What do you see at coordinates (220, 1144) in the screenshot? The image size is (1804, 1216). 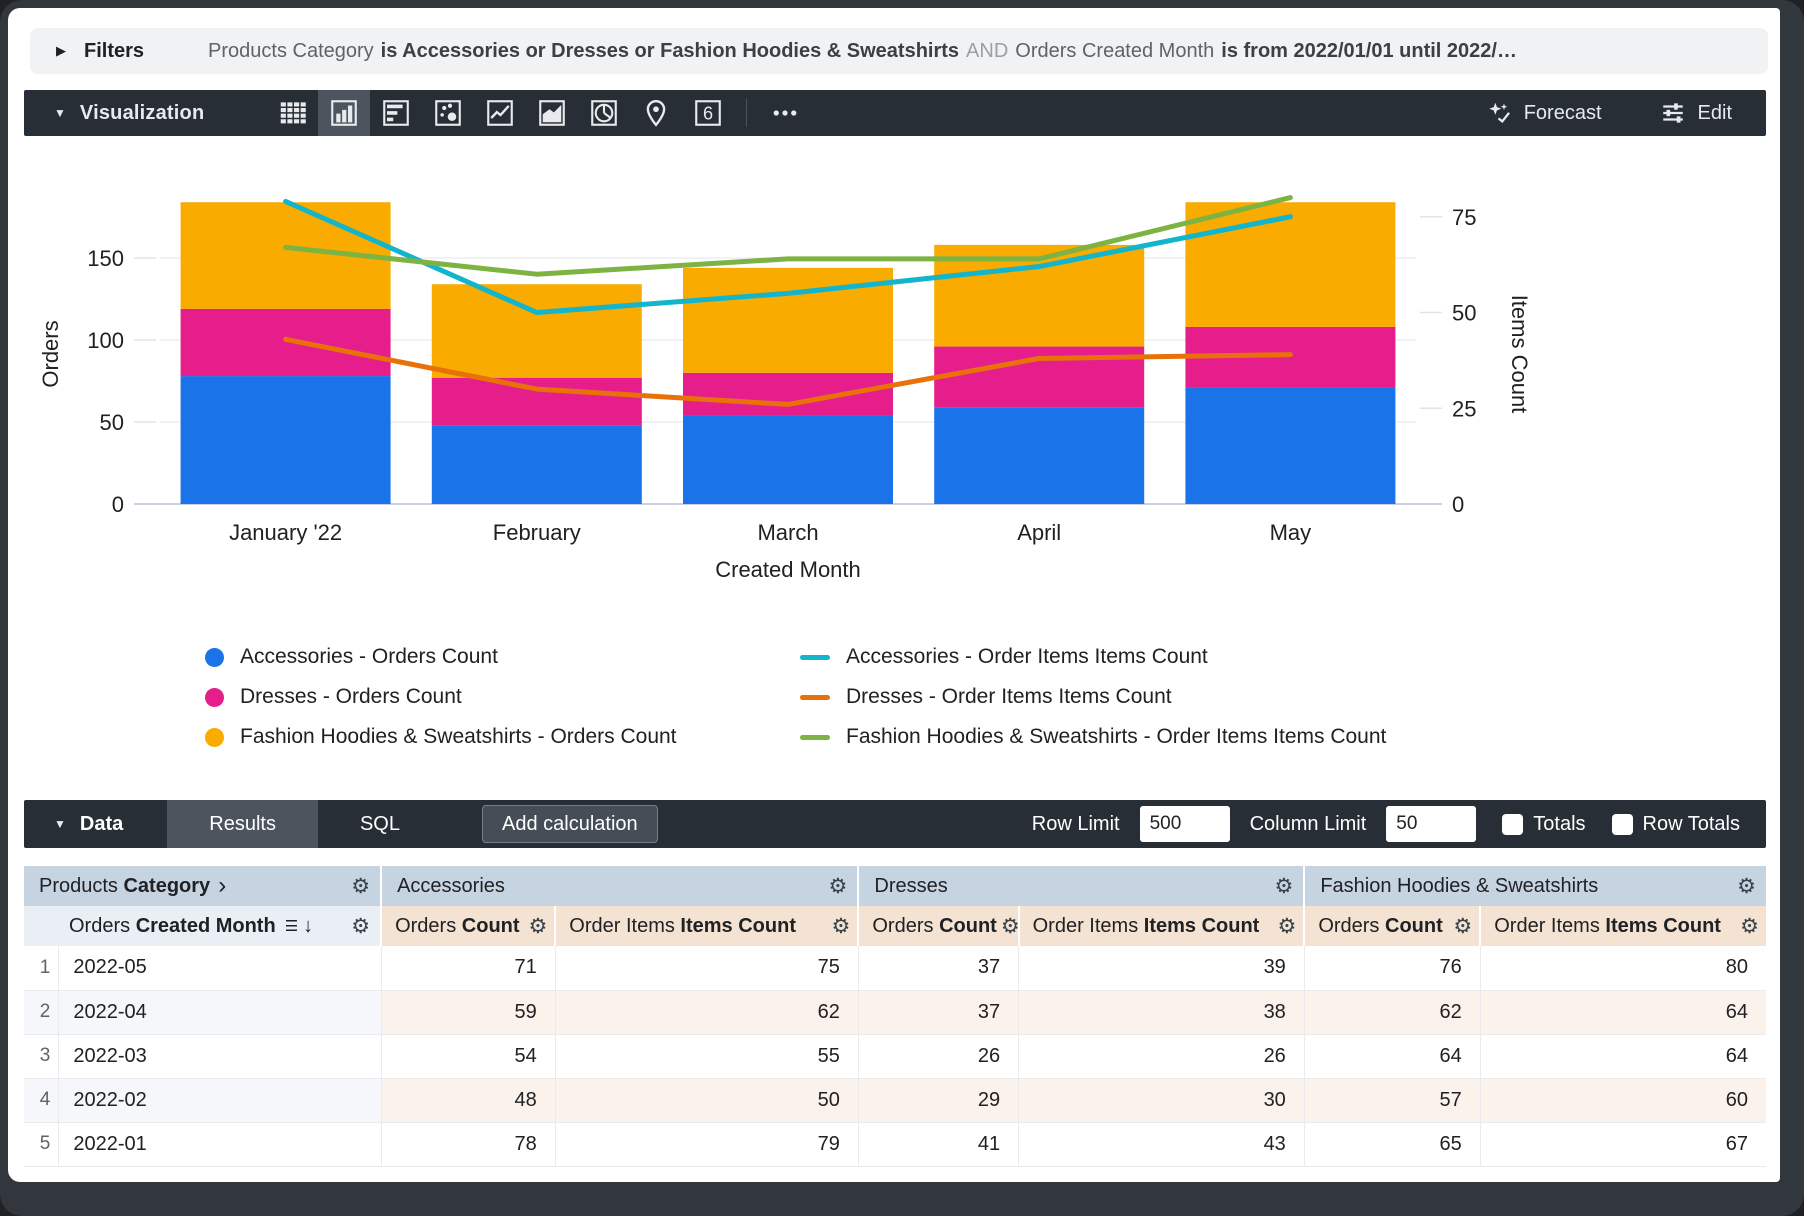 I see `month-cell: 2022-01` at bounding box center [220, 1144].